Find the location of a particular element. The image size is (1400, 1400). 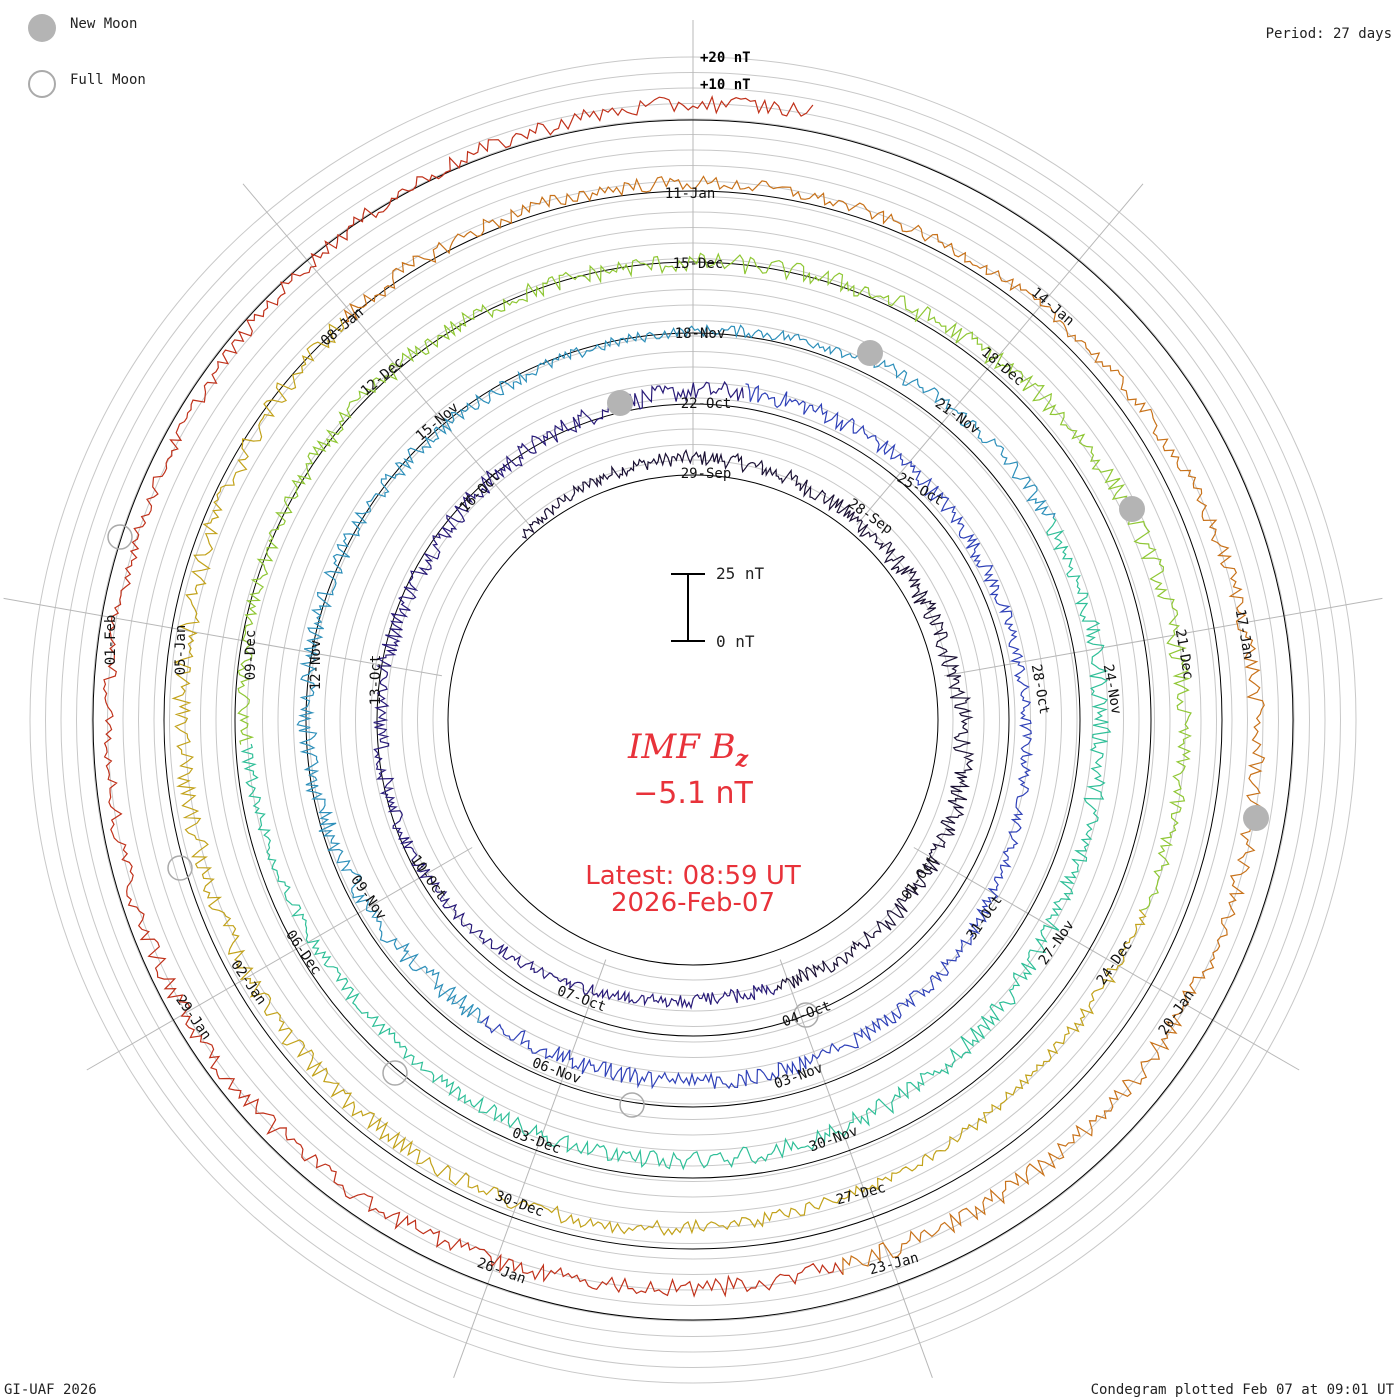

date-tick-label: 06-Dec is located at coordinates (303, 952).